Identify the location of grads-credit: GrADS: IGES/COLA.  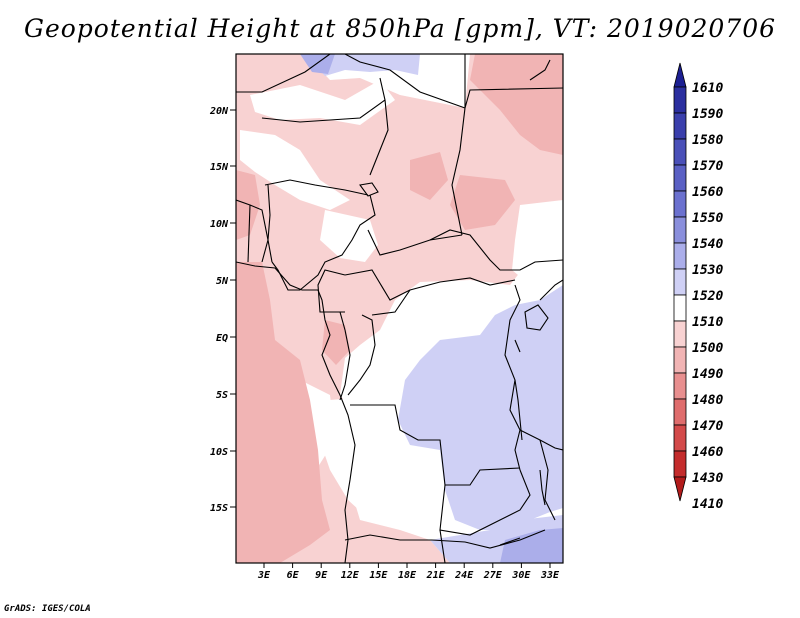
(47, 609).